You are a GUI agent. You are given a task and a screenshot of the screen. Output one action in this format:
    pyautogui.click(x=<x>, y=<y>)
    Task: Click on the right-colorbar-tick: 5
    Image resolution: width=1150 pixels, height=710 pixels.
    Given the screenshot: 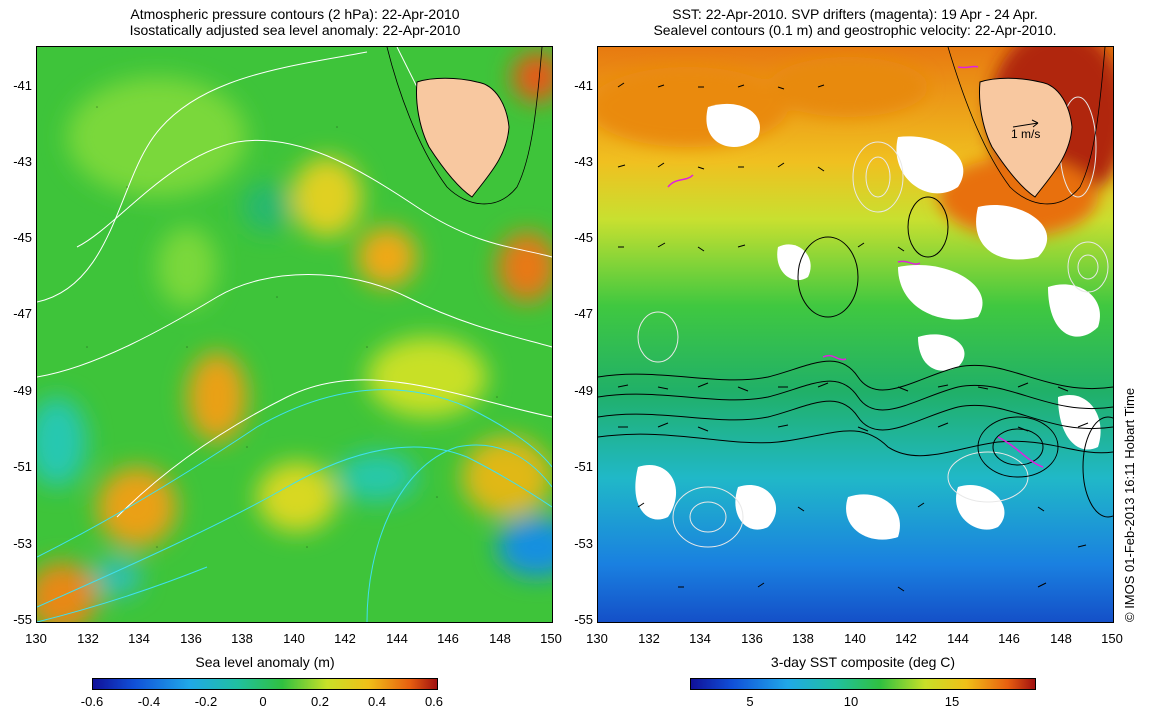 What is the action you would take?
    pyautogui.click(x=750, y=701)
    